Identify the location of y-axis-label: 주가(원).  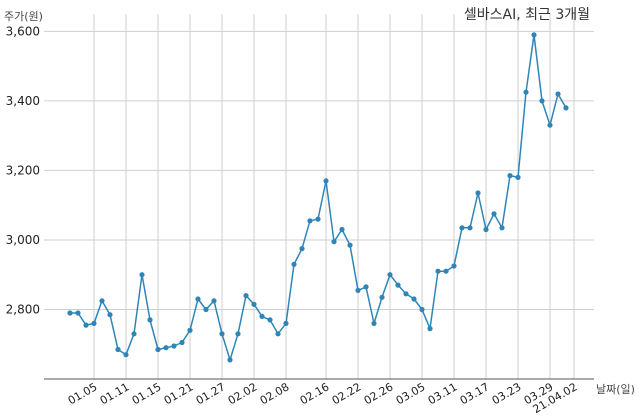
(23, 16).